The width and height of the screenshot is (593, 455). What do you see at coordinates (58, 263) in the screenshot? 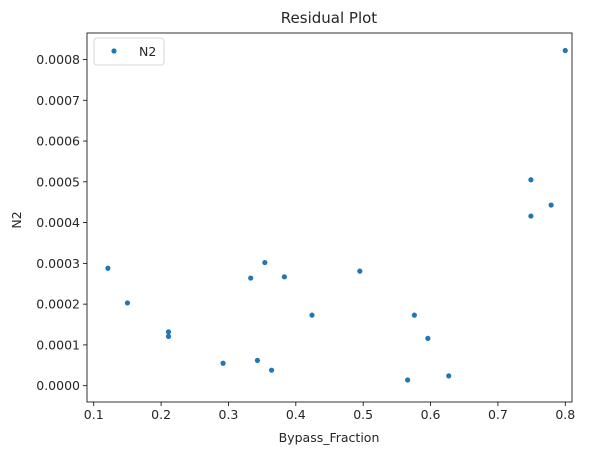
I see `y-tick-label: 0.0003` at bounding box center [58, 263].